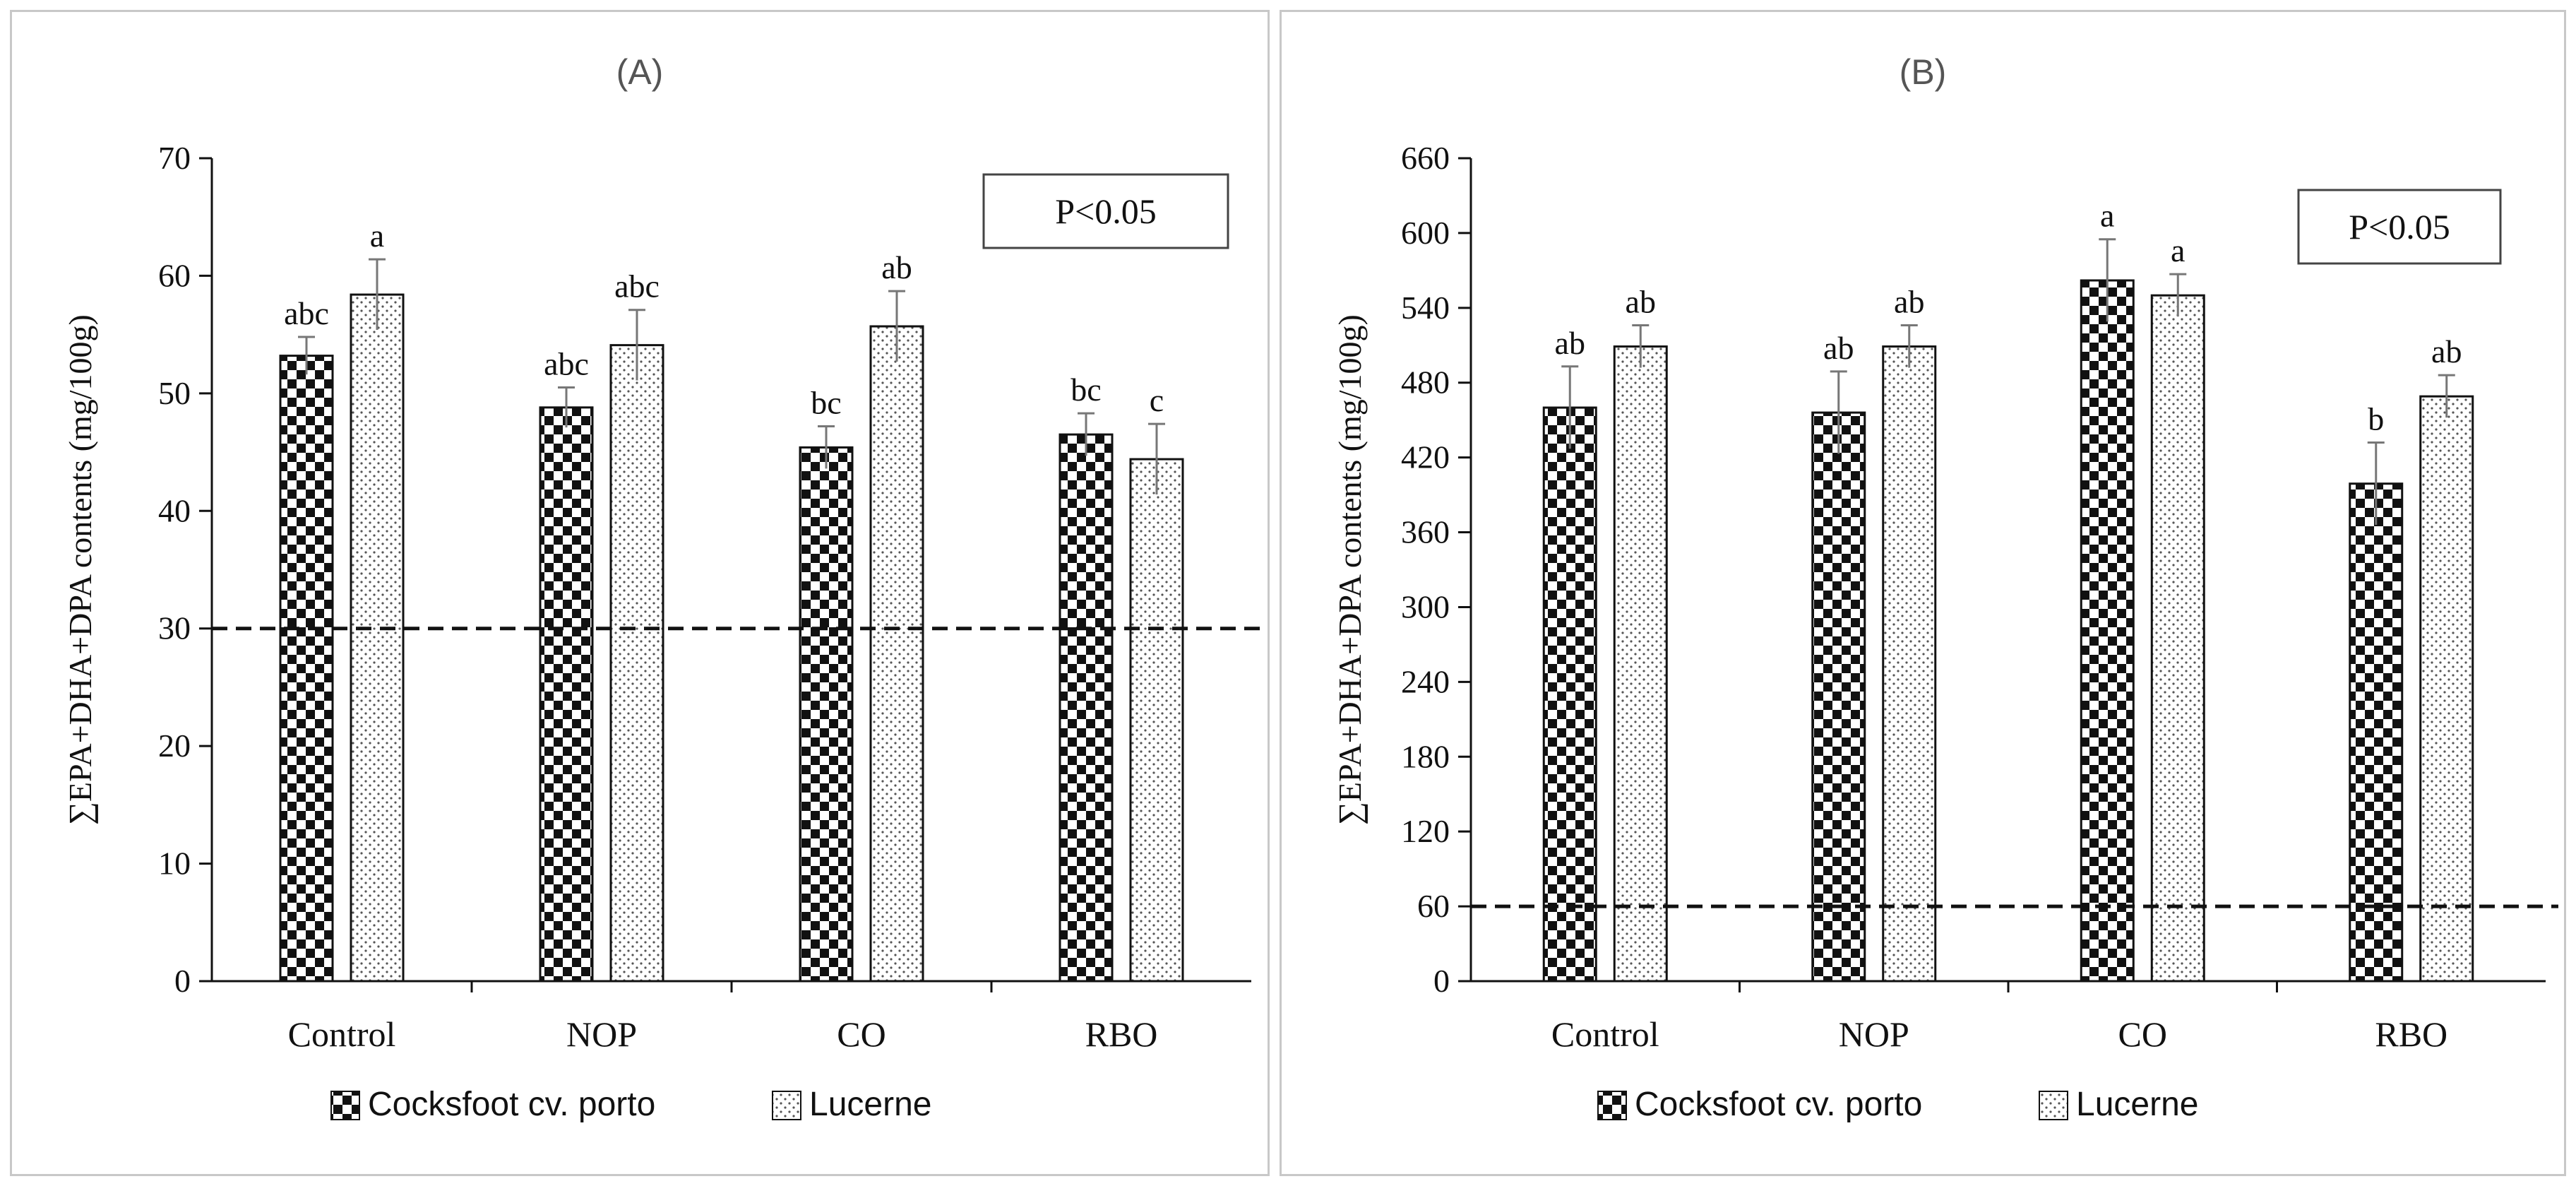 The width and height of the screenshot is (2576, 1186). Describe the element at coordinates (174, 510) in the screenshot. I see `y-tick-label: 40` at that location.